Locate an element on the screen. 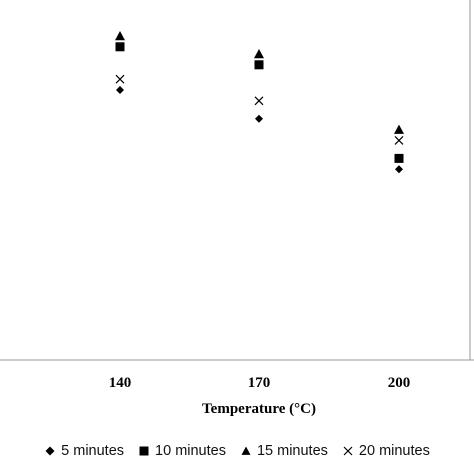 This screenshot has height=474, width=474. legend-item-x: 20 minutes is located at coordinates (386, 451).